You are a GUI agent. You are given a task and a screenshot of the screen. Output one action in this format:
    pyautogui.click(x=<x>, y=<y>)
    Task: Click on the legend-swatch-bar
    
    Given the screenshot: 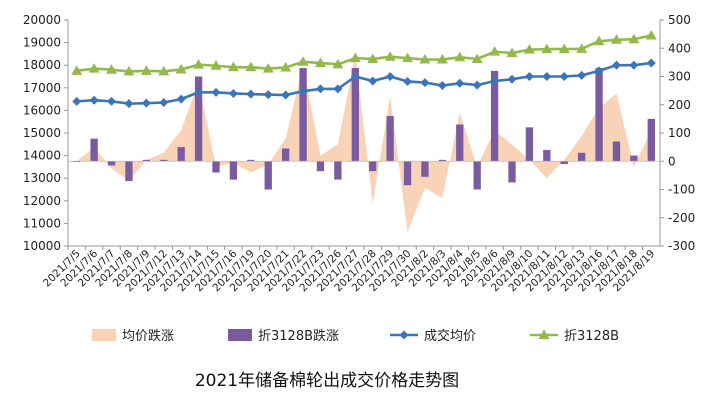 What is the action you would take?
    pyautogui.click(x=240, y=335)
    